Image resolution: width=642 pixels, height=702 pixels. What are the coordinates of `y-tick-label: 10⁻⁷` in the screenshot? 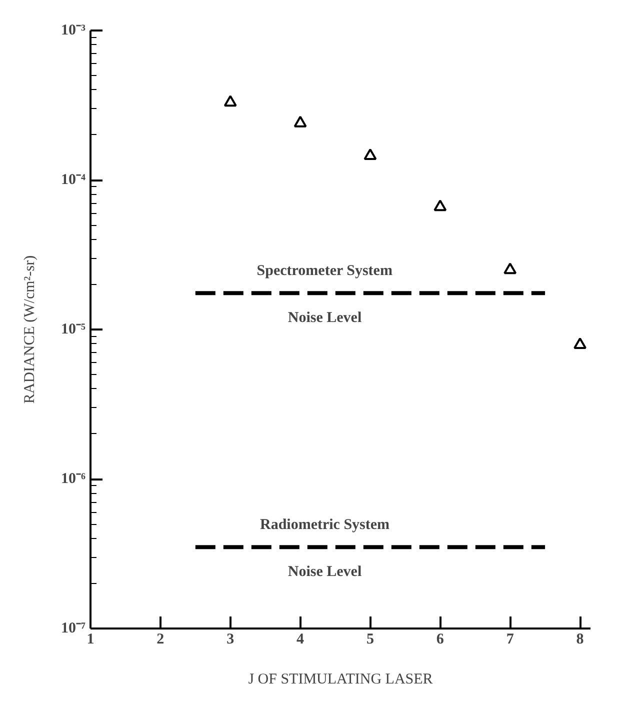 It's located at (73, 628).